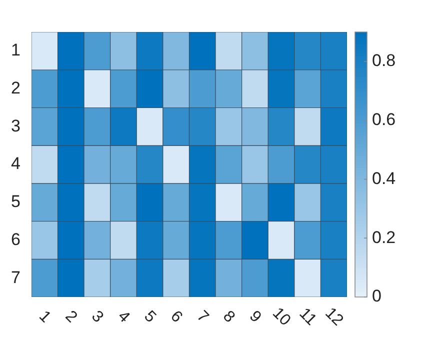  What do you see at coordinates (15, 277) in the screenshot?
I see `y-tick-label: 7` at bounding box center [15, 277].